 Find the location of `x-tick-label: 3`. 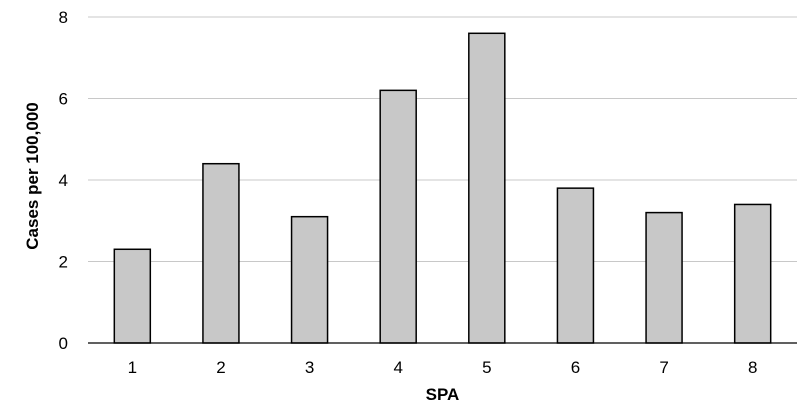

x-tick-label: 3 is located at coordinates (309, 367).